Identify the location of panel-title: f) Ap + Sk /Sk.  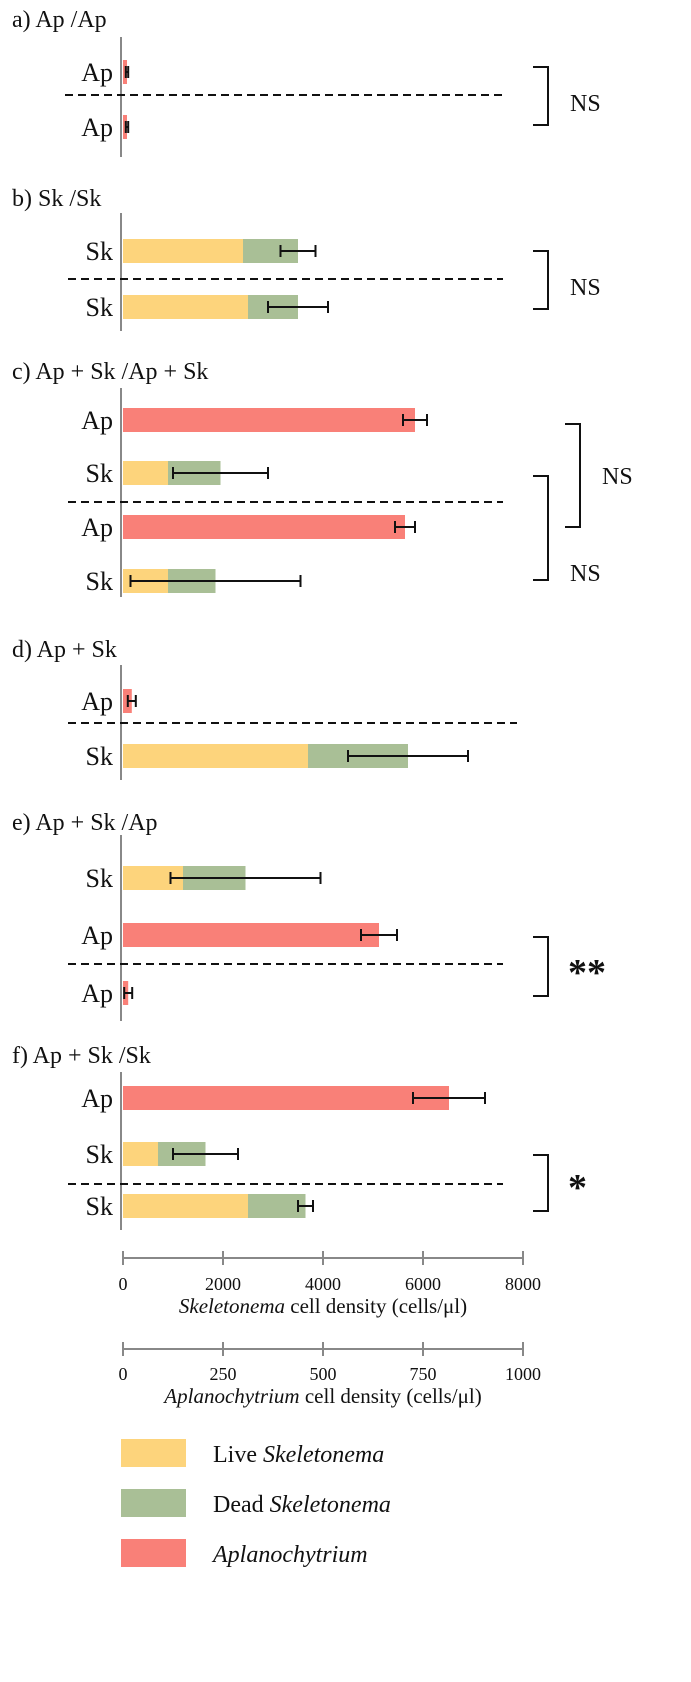
(81, 1056).